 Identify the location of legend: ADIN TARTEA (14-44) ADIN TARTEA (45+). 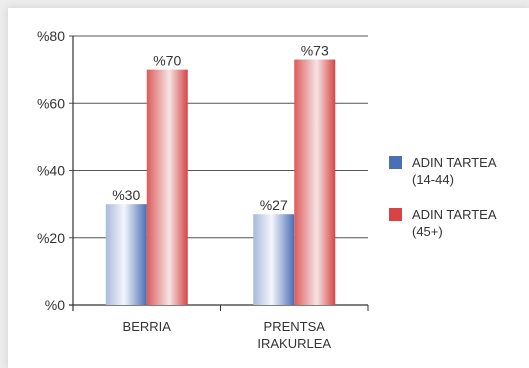
(443, 197).